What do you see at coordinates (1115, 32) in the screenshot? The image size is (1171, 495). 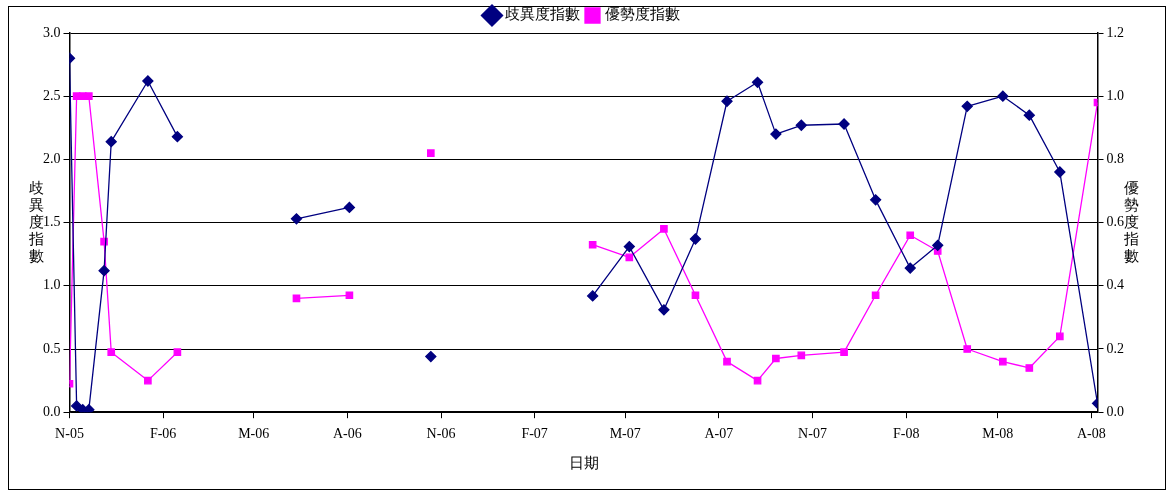 I see `y2-tick-label: 1.2` at bounding box center [1115, 32].